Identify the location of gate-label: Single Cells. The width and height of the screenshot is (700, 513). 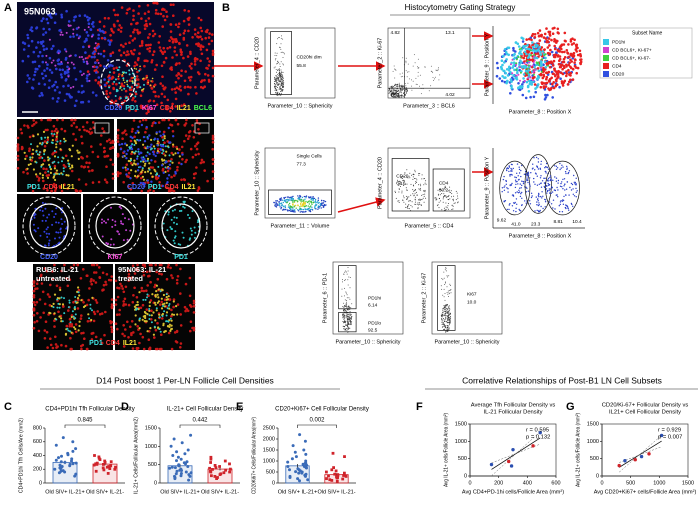
(310, 157).